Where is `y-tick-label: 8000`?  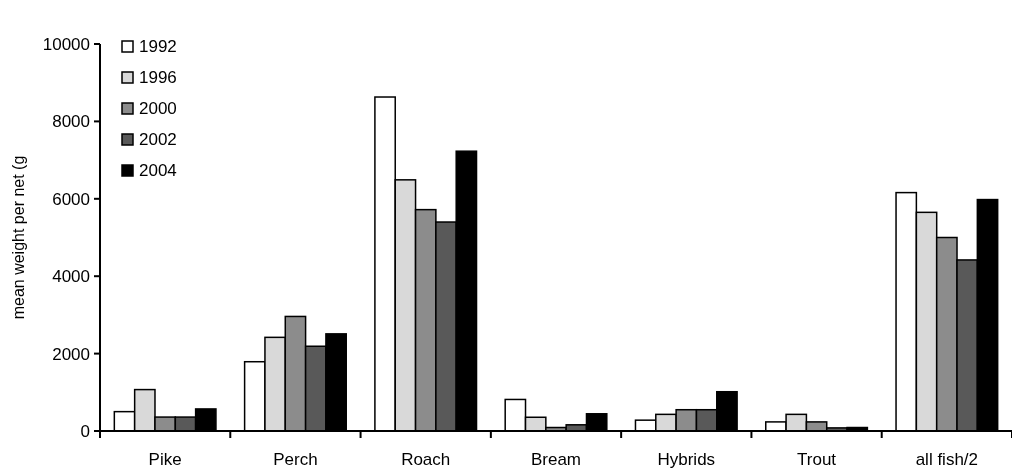 y-tick-label: 8000 is located at coordinates (71, 122).